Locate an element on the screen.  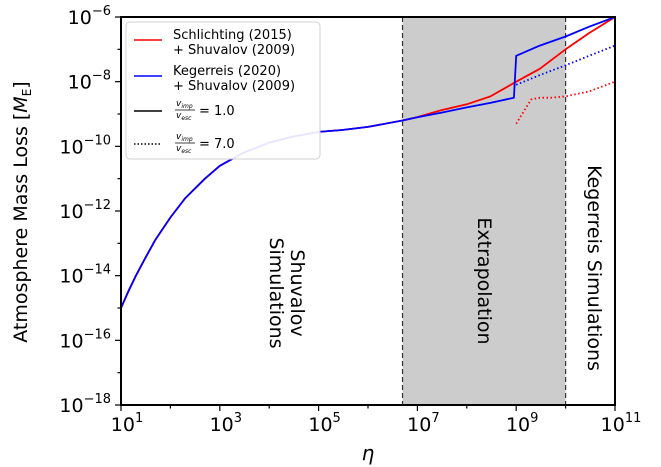
legend-box is located at coordinates (223, 90).